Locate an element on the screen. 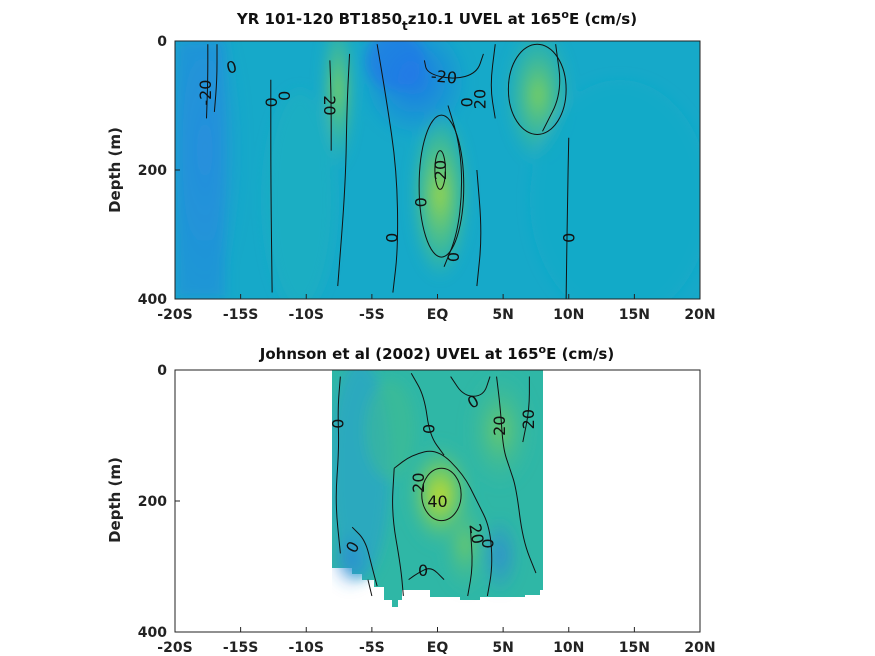  contour-label: 40 is located at coordinates (437, 501).